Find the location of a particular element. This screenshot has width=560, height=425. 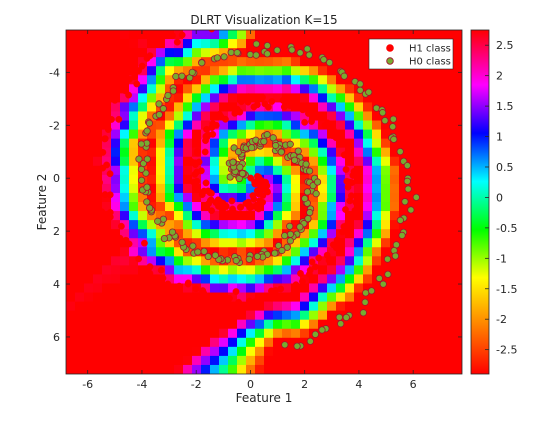

legend-label-h1: H1 class is located at coordinates (430, 49).